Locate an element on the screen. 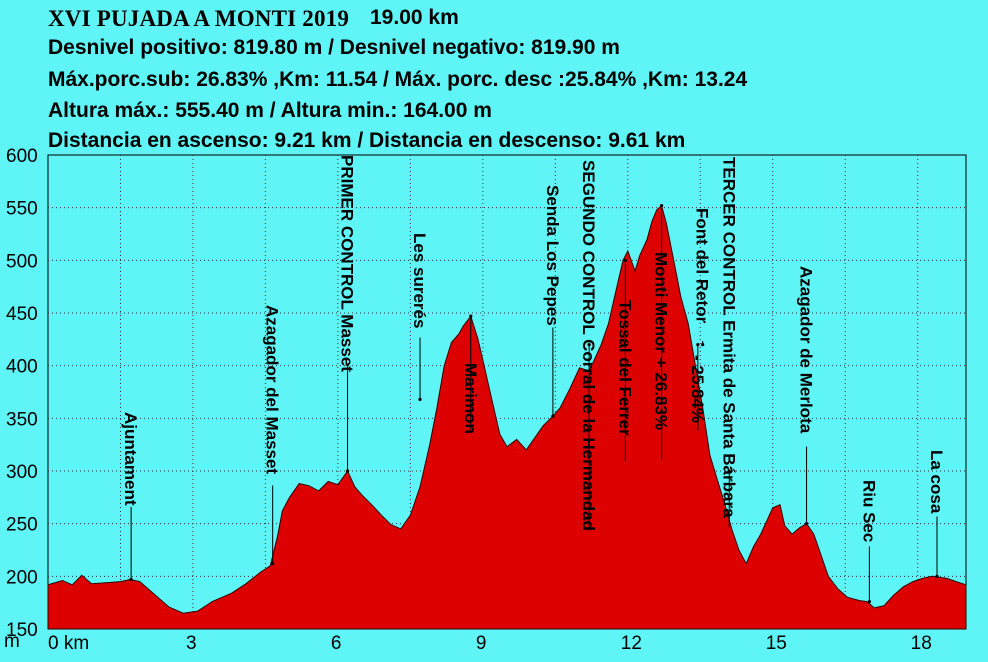  x-tick-label: 12 is located at coordinates (631, 643).